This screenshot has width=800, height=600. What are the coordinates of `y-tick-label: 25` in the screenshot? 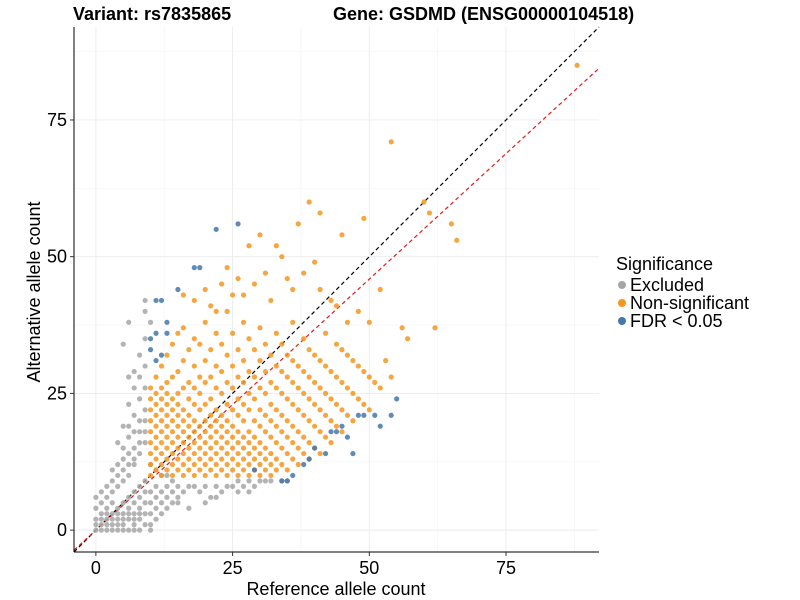 It's located at (57, 393).